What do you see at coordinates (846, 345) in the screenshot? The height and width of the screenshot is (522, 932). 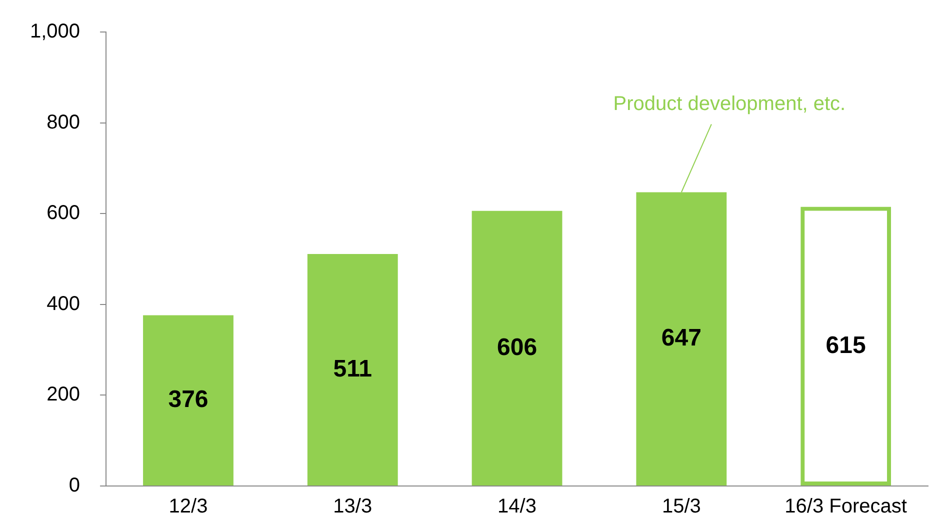 I see `data-label: 615` at bounding box center [846, 345].